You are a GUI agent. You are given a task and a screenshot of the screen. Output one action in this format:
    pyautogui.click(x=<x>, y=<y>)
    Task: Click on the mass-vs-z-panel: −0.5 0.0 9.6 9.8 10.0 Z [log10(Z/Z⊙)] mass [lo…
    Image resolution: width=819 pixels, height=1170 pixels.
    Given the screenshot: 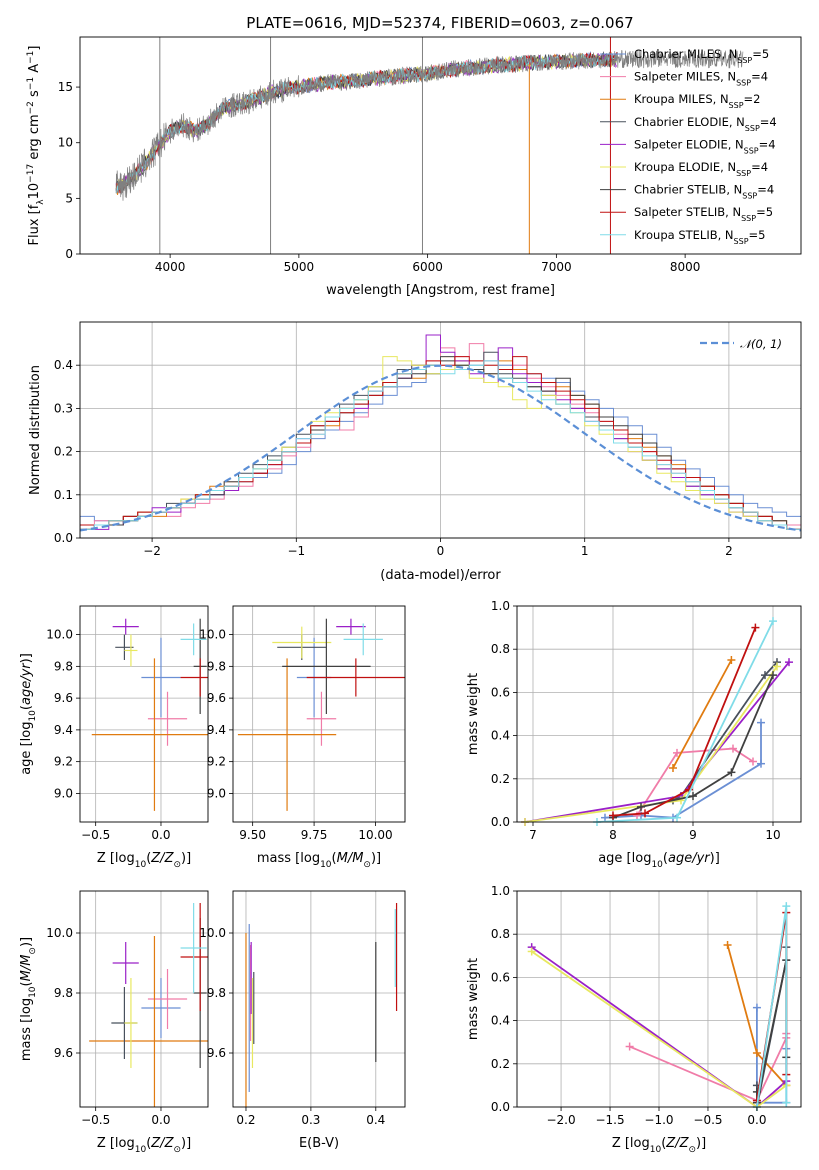 What is the action you would take?
    pyautogui.click(x=114, y=1022)
    